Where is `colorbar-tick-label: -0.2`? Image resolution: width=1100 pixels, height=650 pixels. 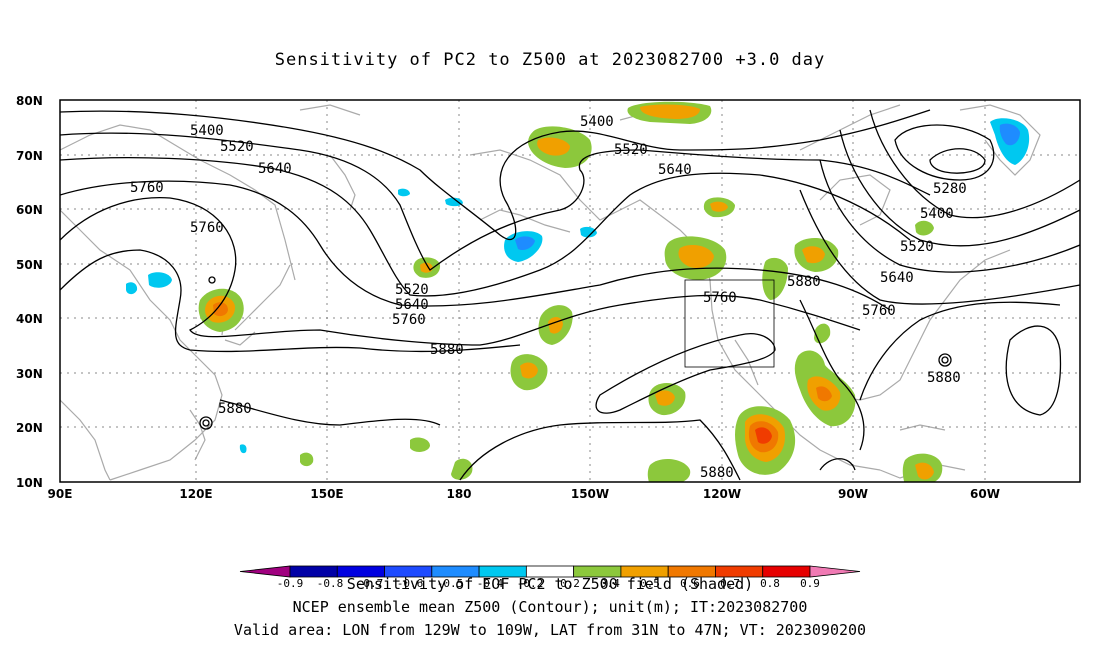
colorbar-tick-label: -0.2 is located at coordinates (530, 583).